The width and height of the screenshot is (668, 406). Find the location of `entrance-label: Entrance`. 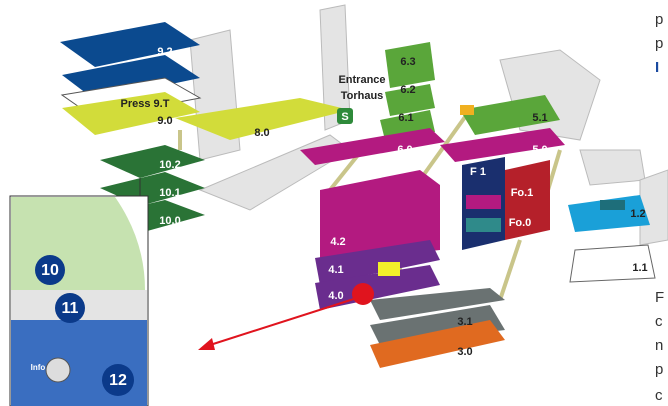

entrance-label: Entrance is located at coordinates (361, 80).